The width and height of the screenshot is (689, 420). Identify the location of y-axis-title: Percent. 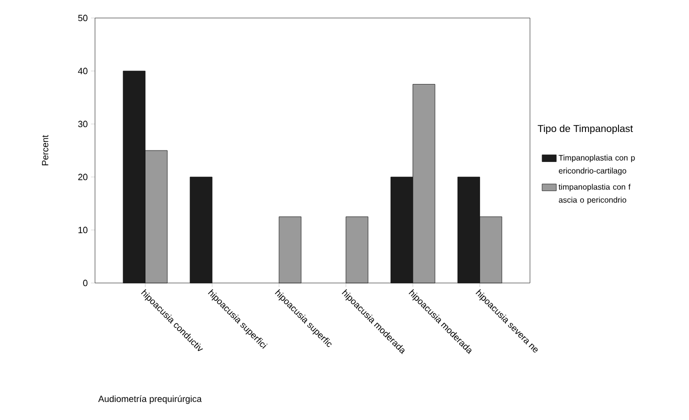
(45, 150).